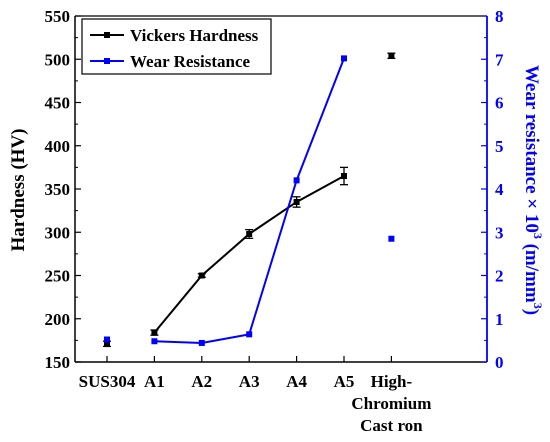 The height and width of the screenshot is (442, 550). Describe the element at coordinates (499, 59) in the screenshot. I see `y2-tick-label: 7` at that location.